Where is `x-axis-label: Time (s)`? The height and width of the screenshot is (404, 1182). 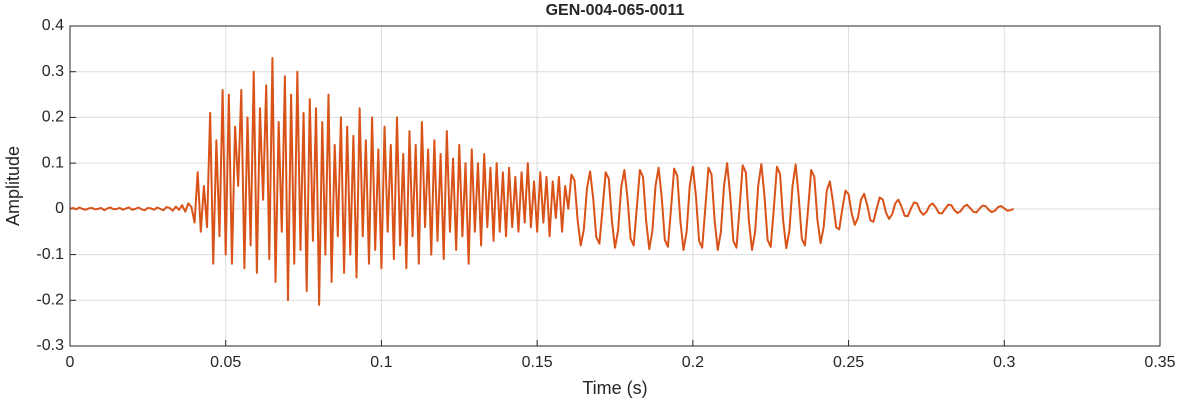 x-axis-label: Time (s) is located at coordinates (614, 388).